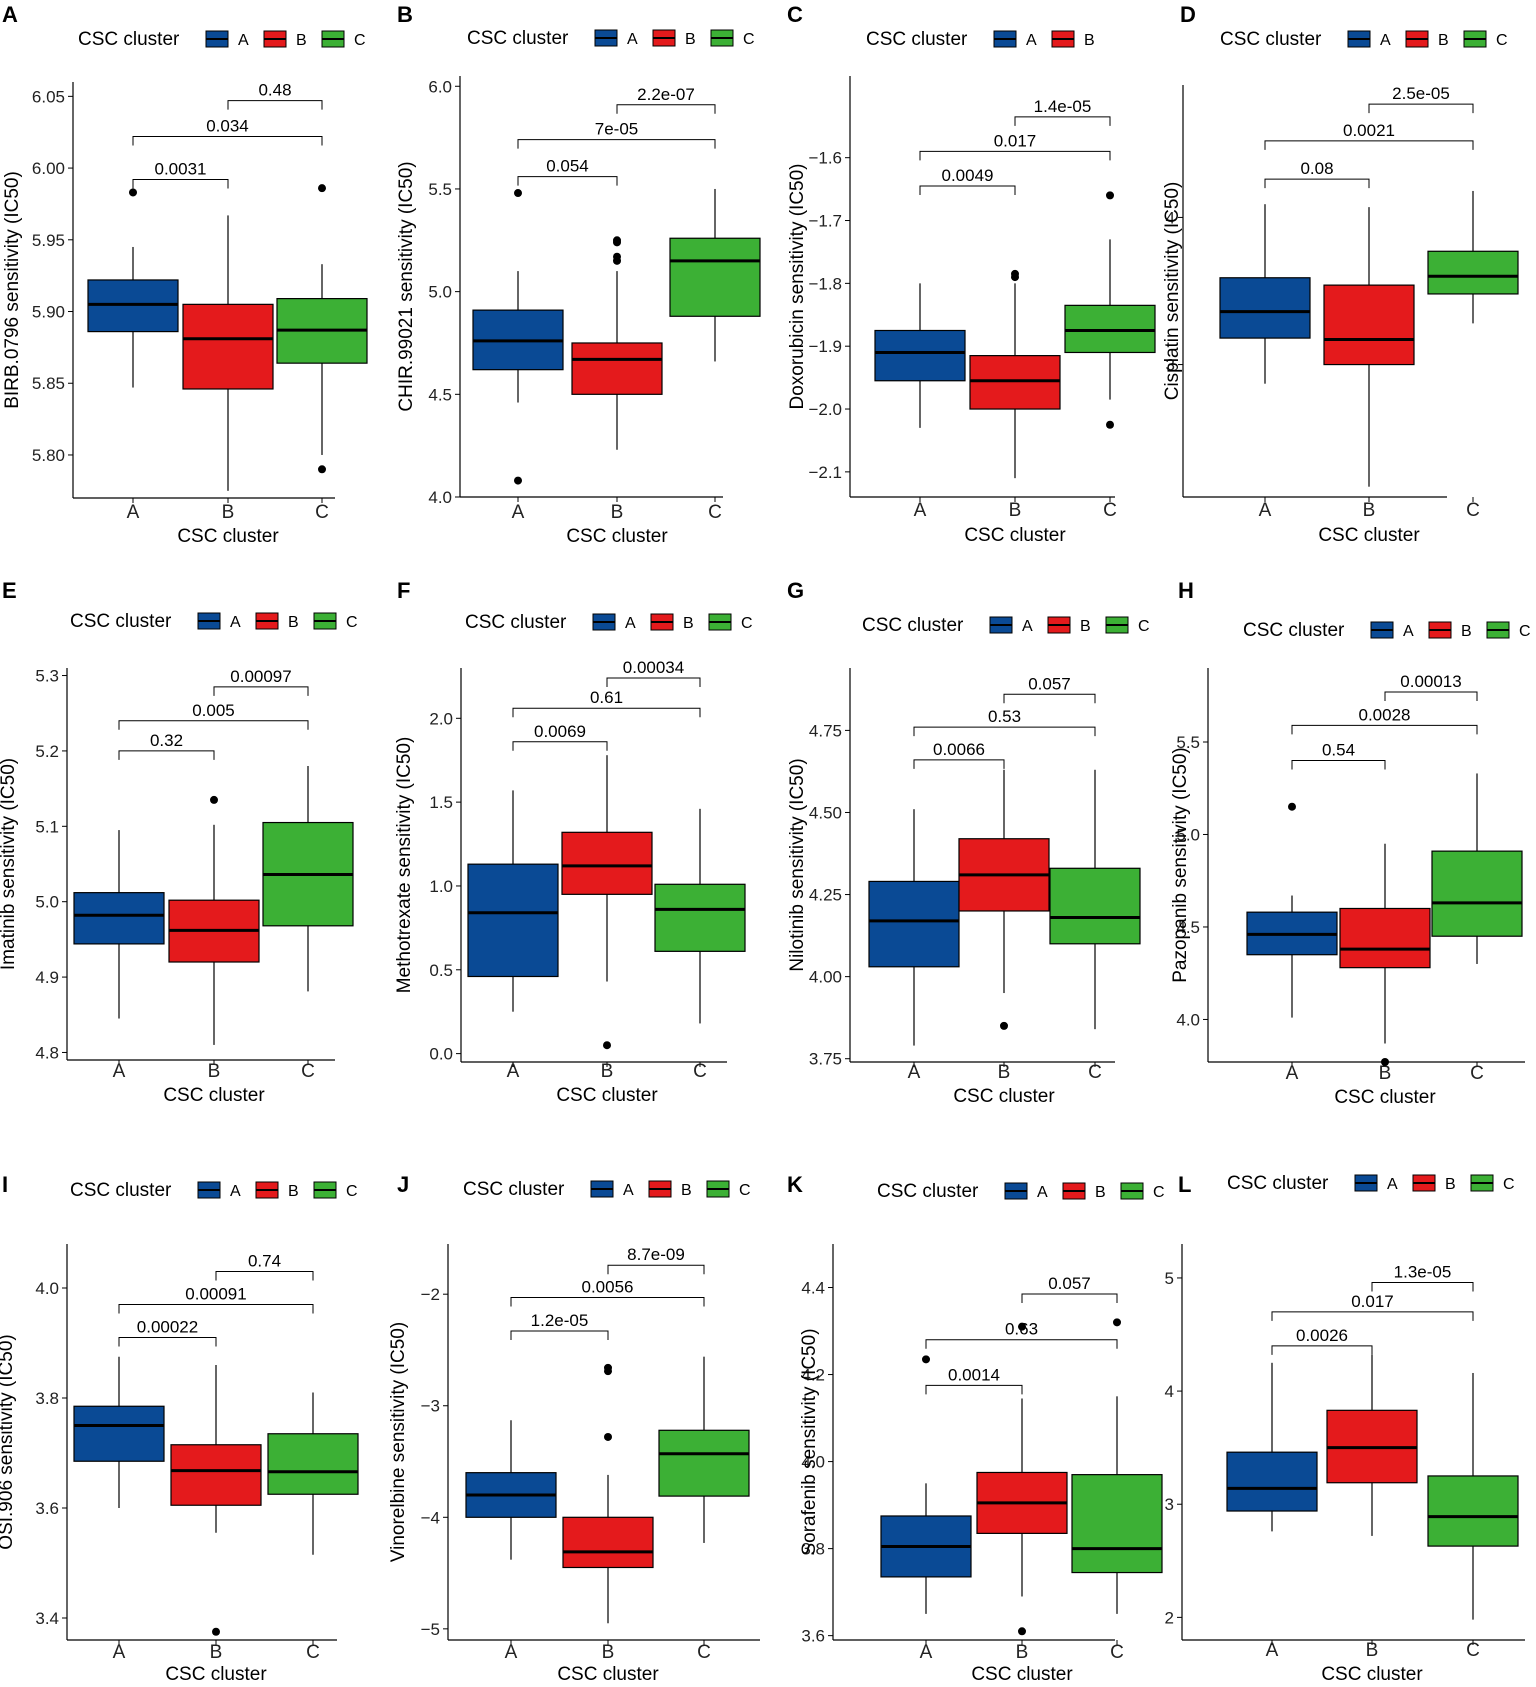  Describe the element at coordinates (825, 1059) in the screenshot. I see `y-tick-label: 3.75` at that location.